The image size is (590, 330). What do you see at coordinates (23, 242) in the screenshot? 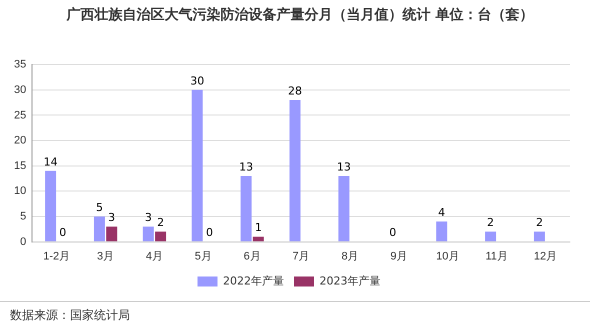
I see `y-tick-label: 0` at bounding box center [23, 242].